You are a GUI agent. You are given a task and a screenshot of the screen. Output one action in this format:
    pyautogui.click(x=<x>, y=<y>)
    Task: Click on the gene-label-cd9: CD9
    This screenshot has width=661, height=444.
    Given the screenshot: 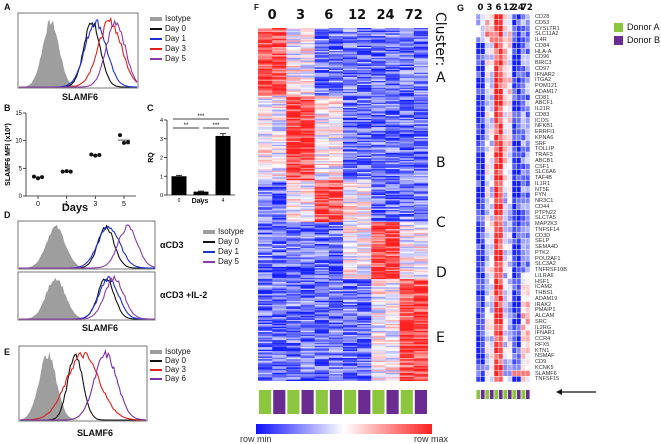 What is the action you would take?
    pyautogui.click(x=541, y=362)
    